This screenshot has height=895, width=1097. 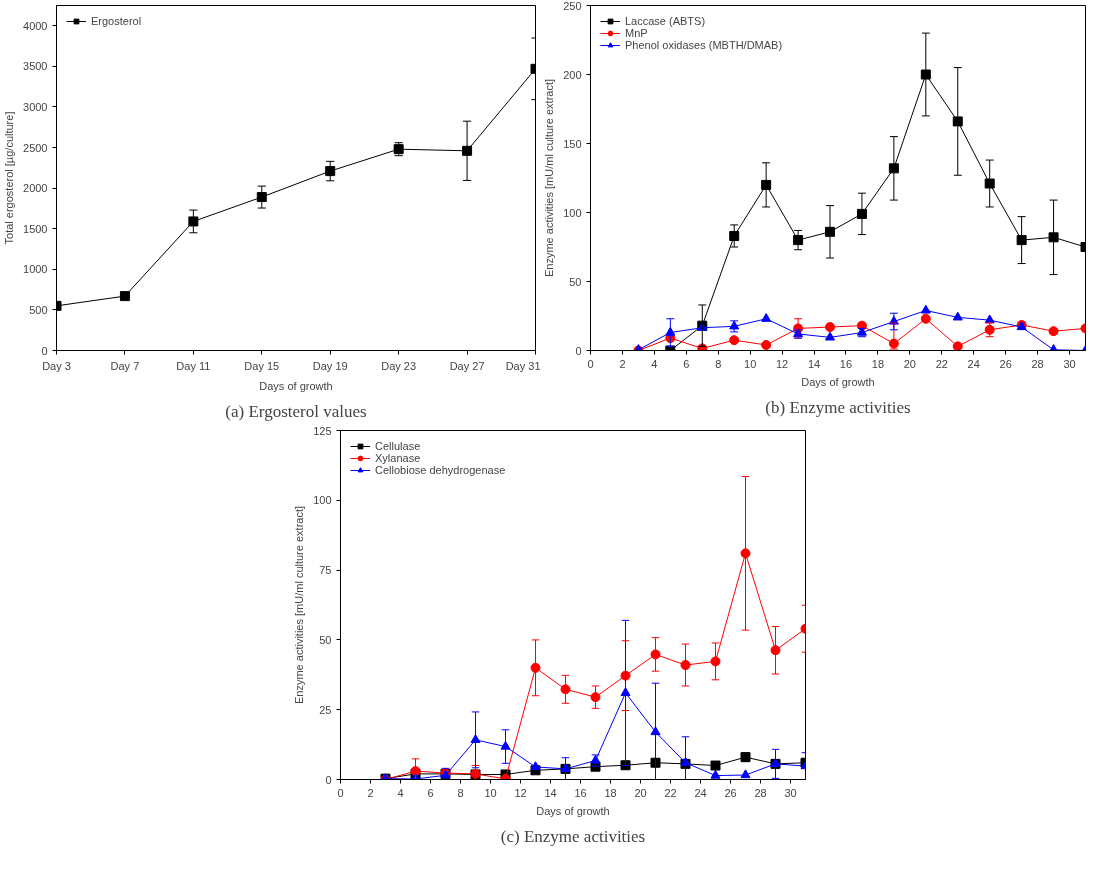 What do you see at coordinates (398, 446) in the screenshot?
I see `legend-label: Cellulase` at bounding box center [398, 446].